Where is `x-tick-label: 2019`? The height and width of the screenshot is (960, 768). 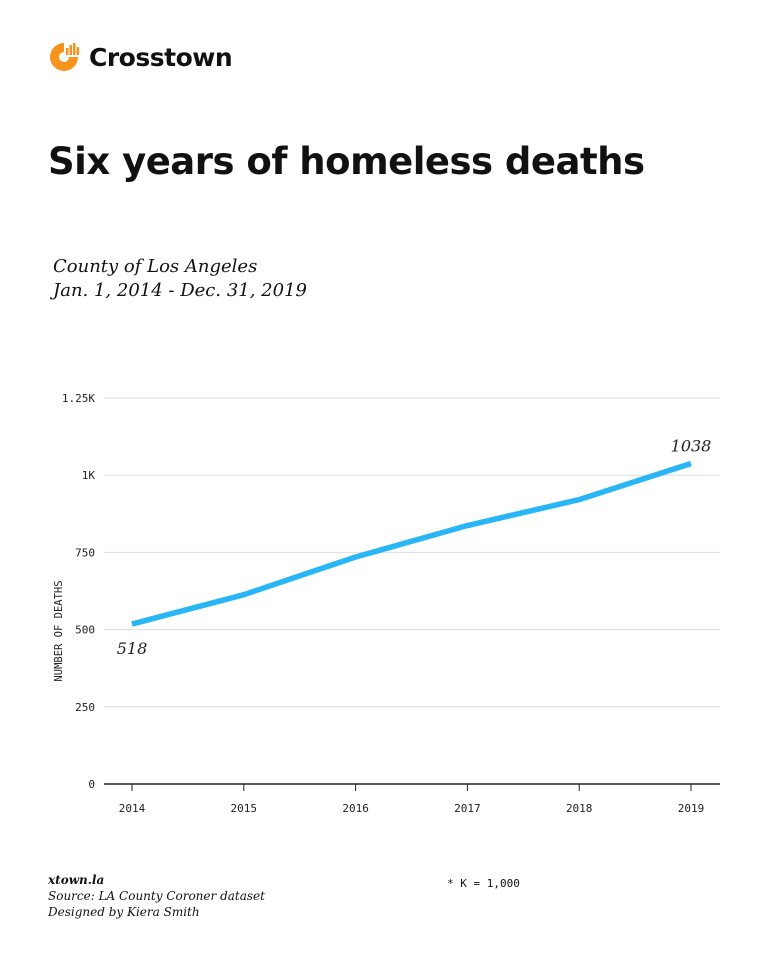
x-tick-label: 2019 is located at coordinates (691, 808).